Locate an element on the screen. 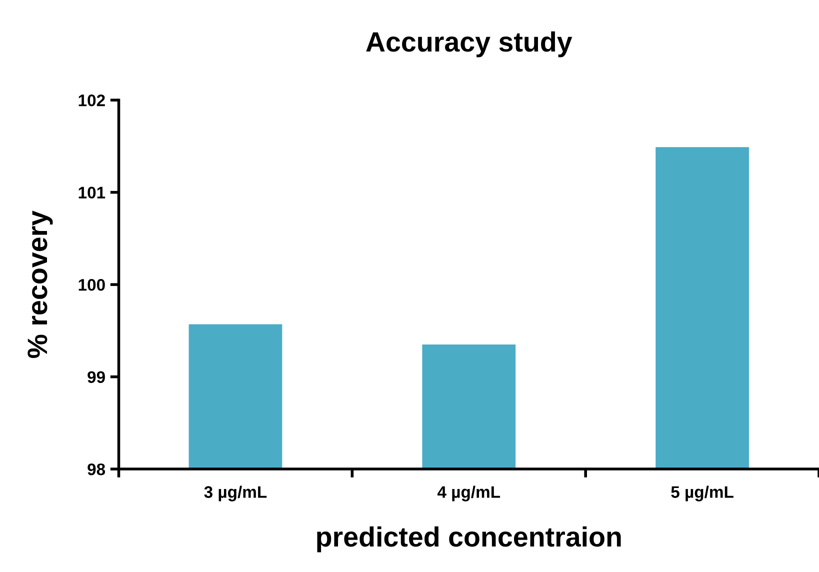 Image resolution: width=819 pixels, height=572 pixels. y-tick-label: 102 is located at coordinates (91, 100).